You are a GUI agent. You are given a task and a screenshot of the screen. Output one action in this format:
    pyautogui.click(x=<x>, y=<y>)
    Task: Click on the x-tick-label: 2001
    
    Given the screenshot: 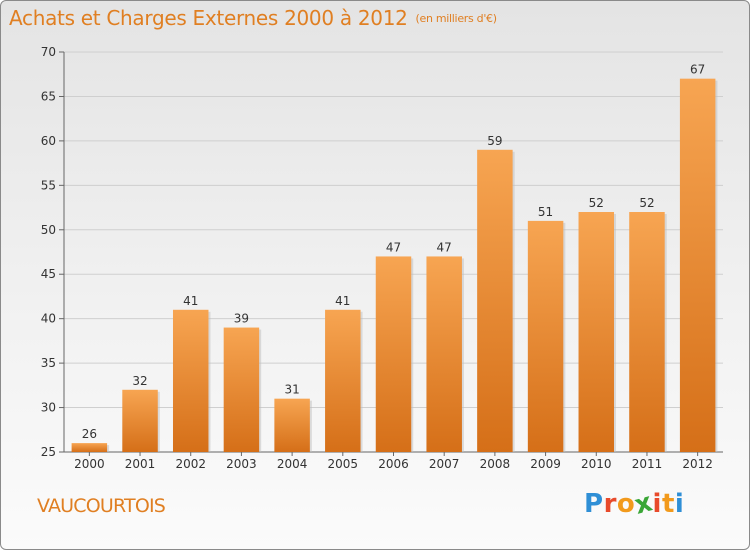 What is the action you would take?
    pyautogui.click(x=140, y=464)
    